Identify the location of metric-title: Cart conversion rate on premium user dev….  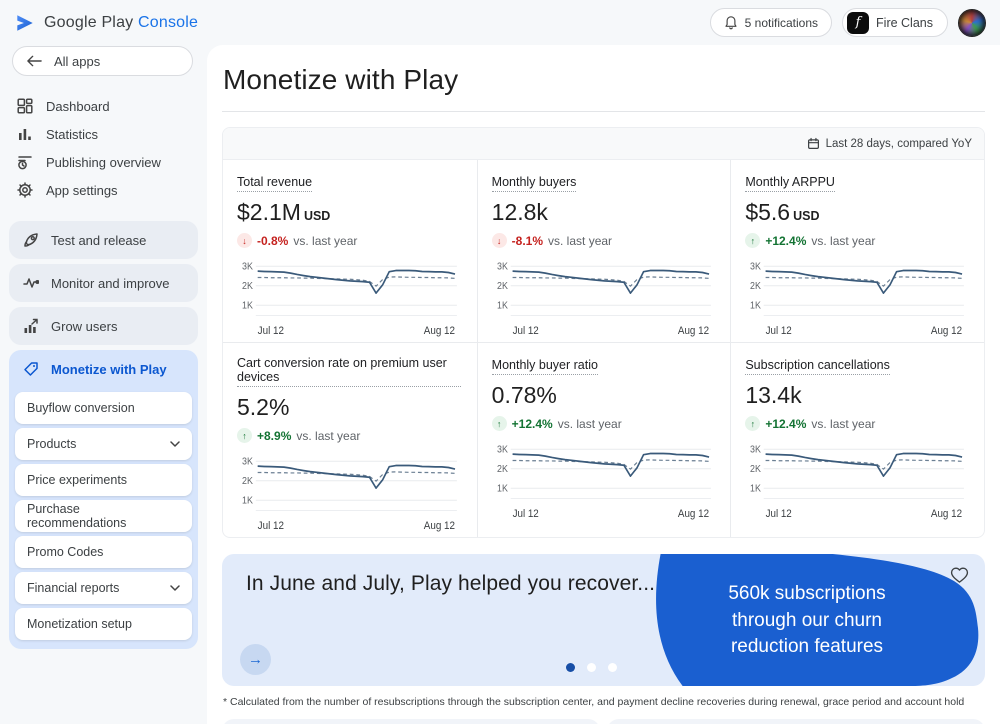
(349, 371).